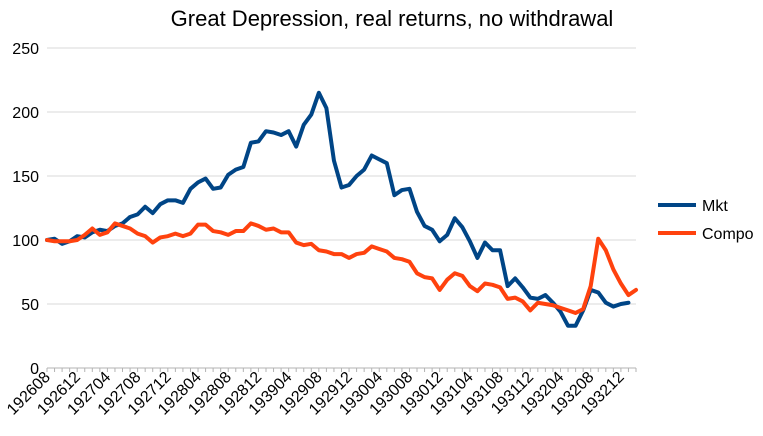 The height and width of the screenshot is (436, 763). I want to click on y-tick-label: 100, so click(25, 241).